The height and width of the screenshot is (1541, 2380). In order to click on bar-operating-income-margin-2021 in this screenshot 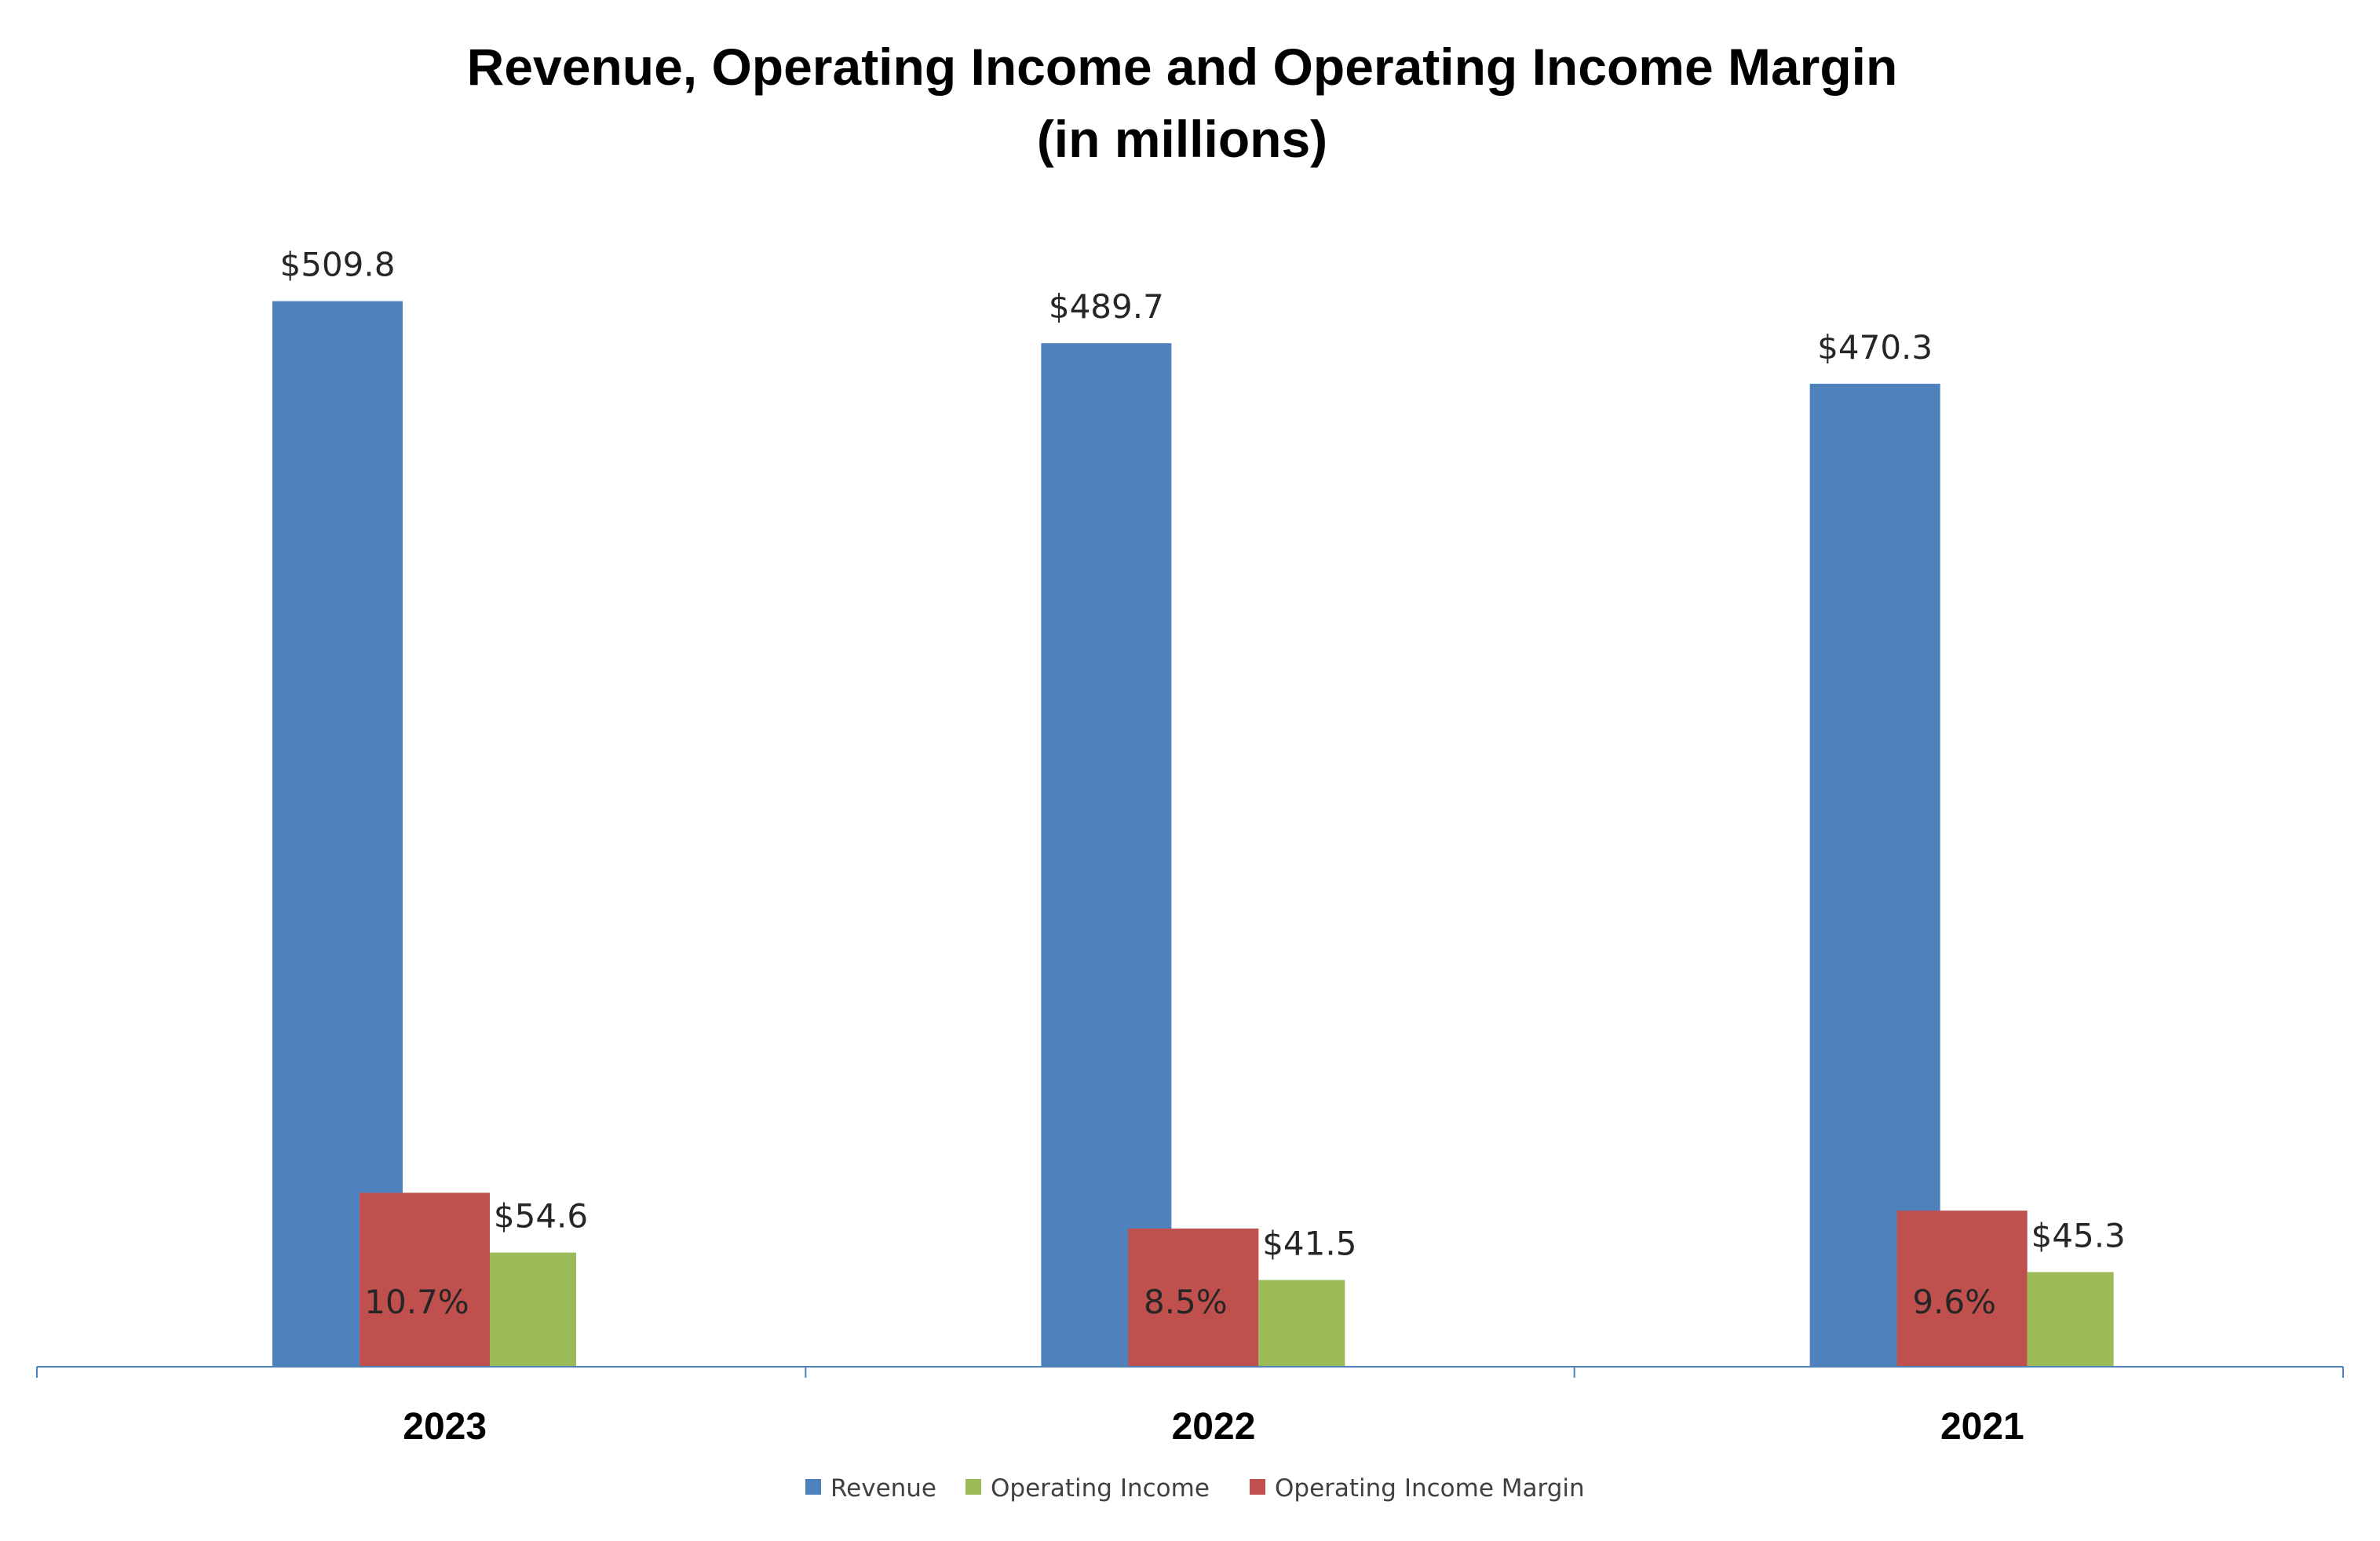, I will do `click(1962, 1289)`.